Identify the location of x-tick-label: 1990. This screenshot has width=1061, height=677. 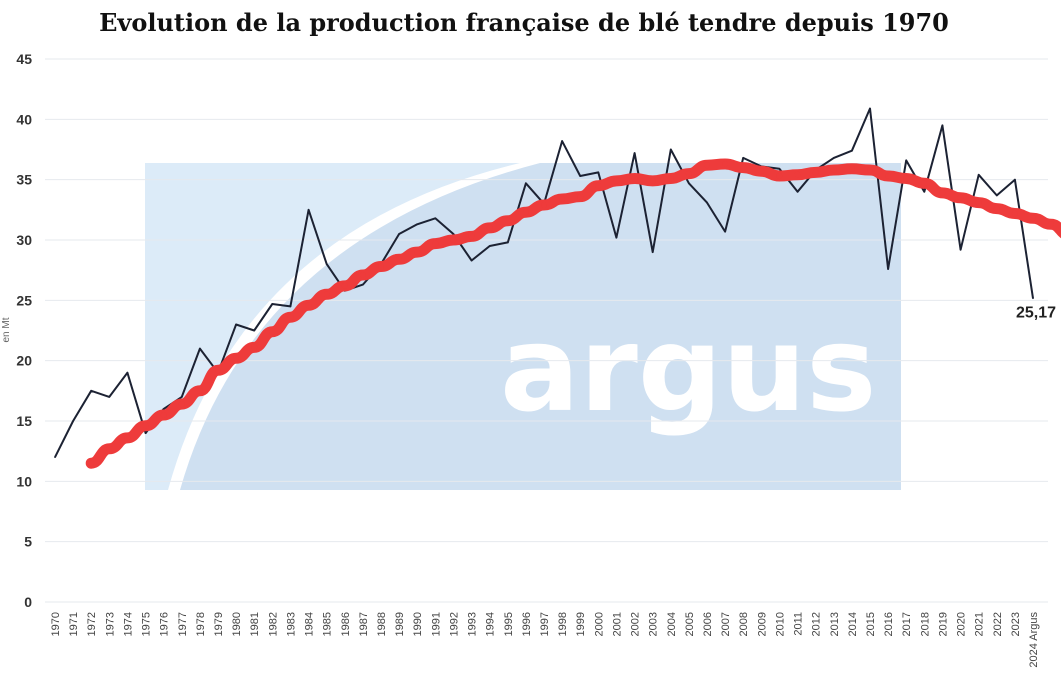
(418, 624).